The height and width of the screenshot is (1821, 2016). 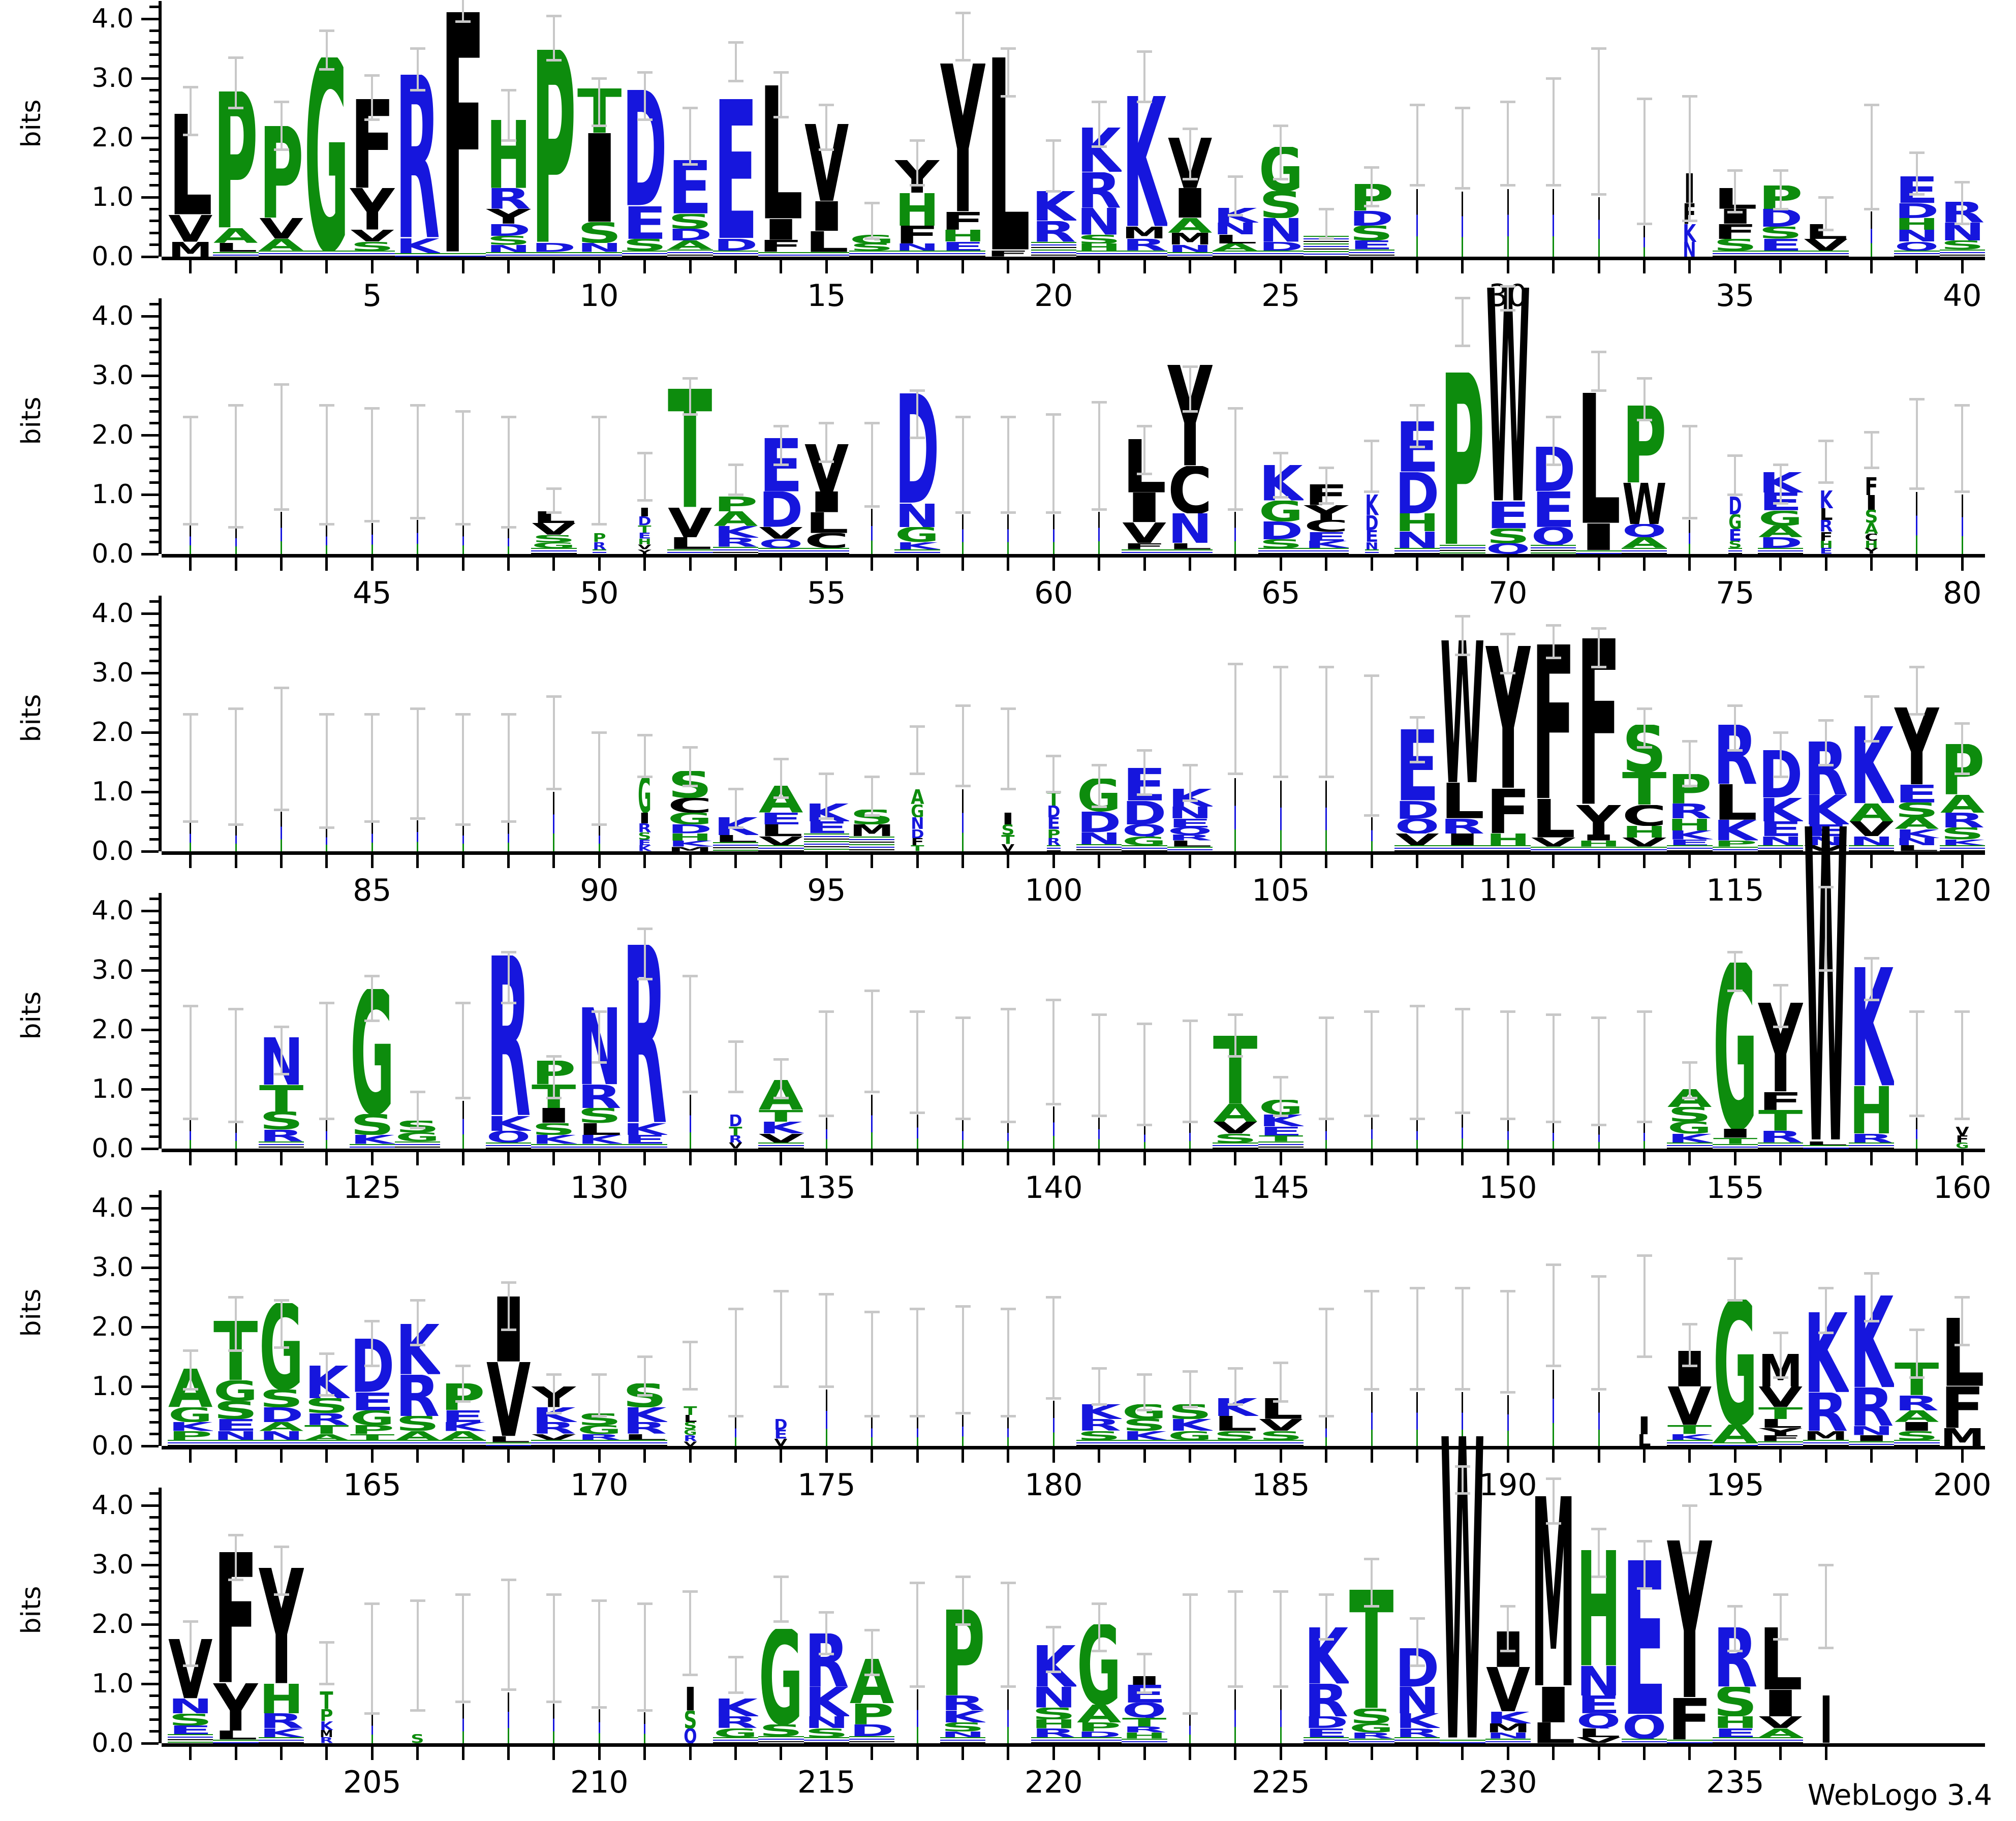 What do you see at coordinates (1553, 1591) in the screenshot?
I see `svg-text: M` at bounding box center [1553, 1591].